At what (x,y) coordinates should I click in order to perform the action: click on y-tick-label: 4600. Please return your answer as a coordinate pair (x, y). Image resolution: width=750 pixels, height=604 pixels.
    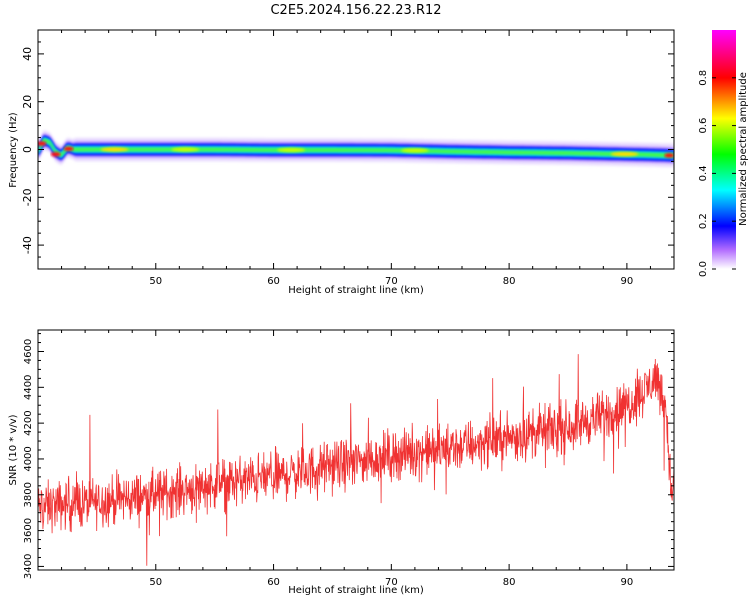
    Looking at the image, I should click on (28, 351).